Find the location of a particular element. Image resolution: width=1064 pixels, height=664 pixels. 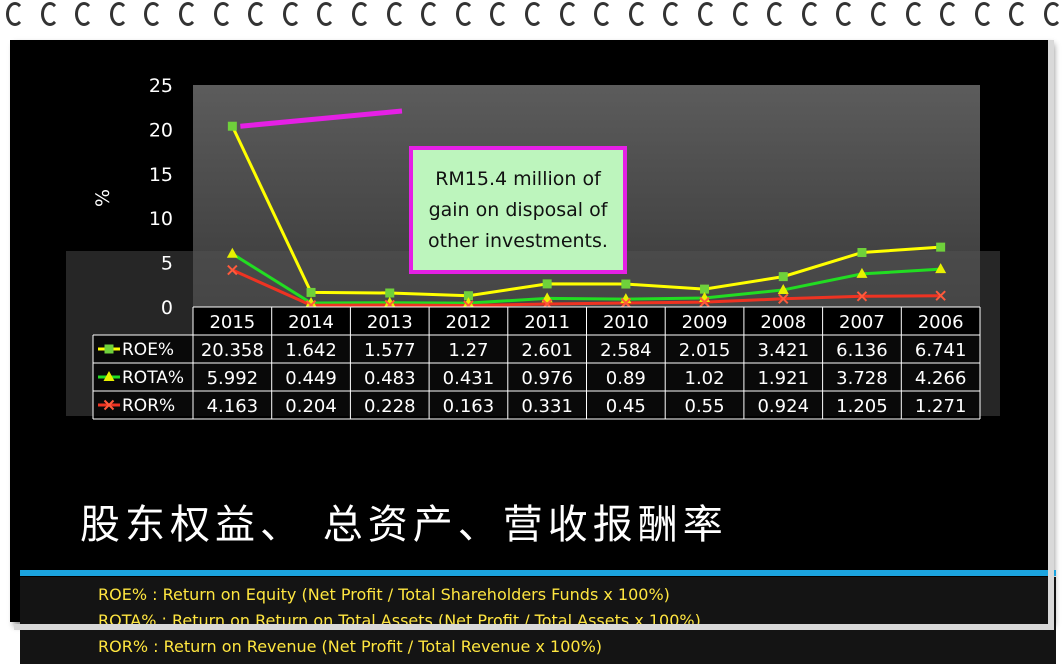

legend-entry: ROTA% is located at coordinates (153, 378).